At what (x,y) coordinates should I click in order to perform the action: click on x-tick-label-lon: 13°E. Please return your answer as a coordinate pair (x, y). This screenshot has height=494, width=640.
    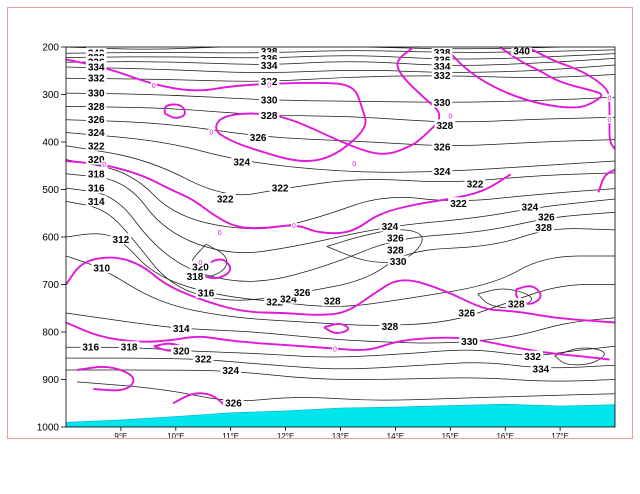
    Looking at the image, I should click on (340, 435).